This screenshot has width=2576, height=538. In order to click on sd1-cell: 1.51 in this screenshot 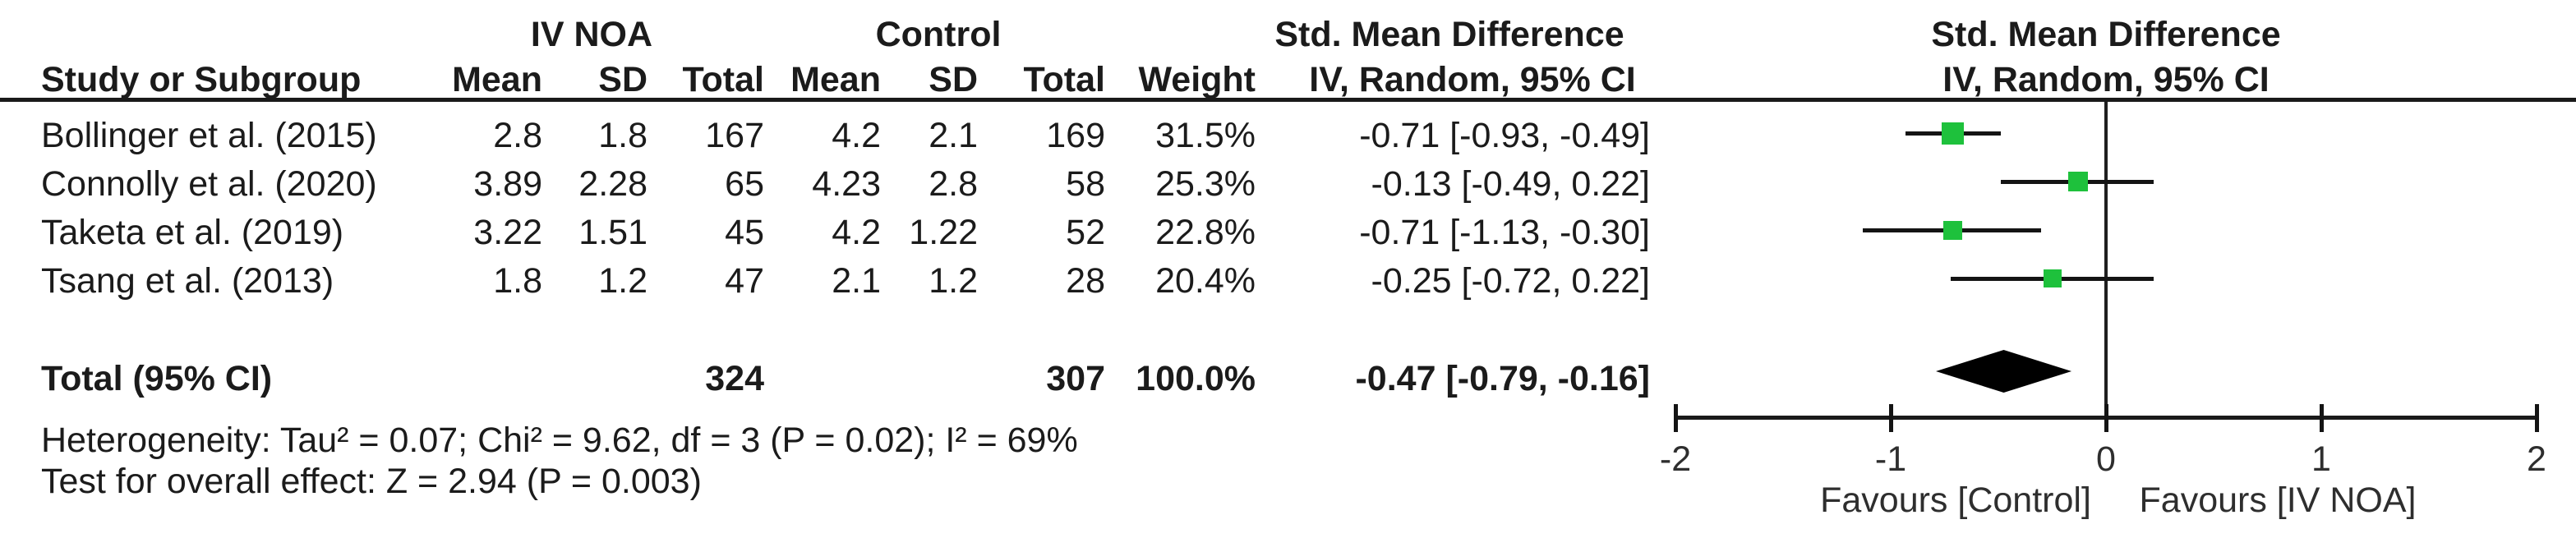, I will do `click(612, 232)`.